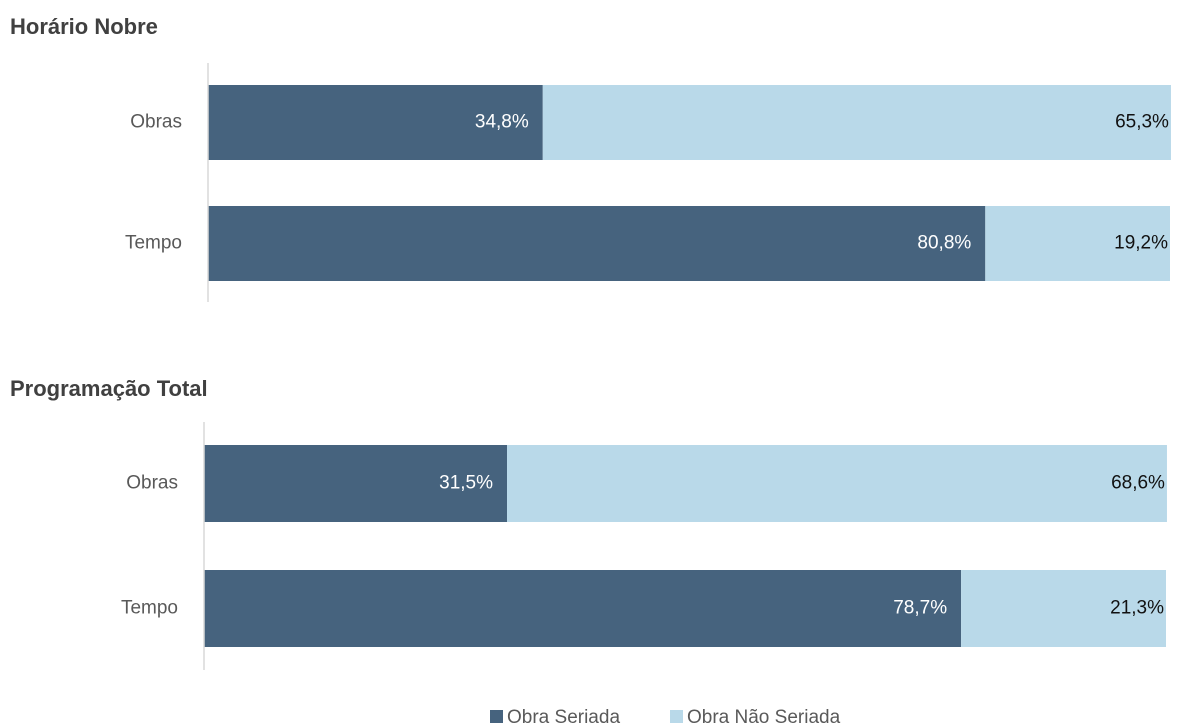 The image size is (1182, 727). Describe the element at coordinates (109, 388) in the screenshot. I see `chart-title: Programação Total` at that location.